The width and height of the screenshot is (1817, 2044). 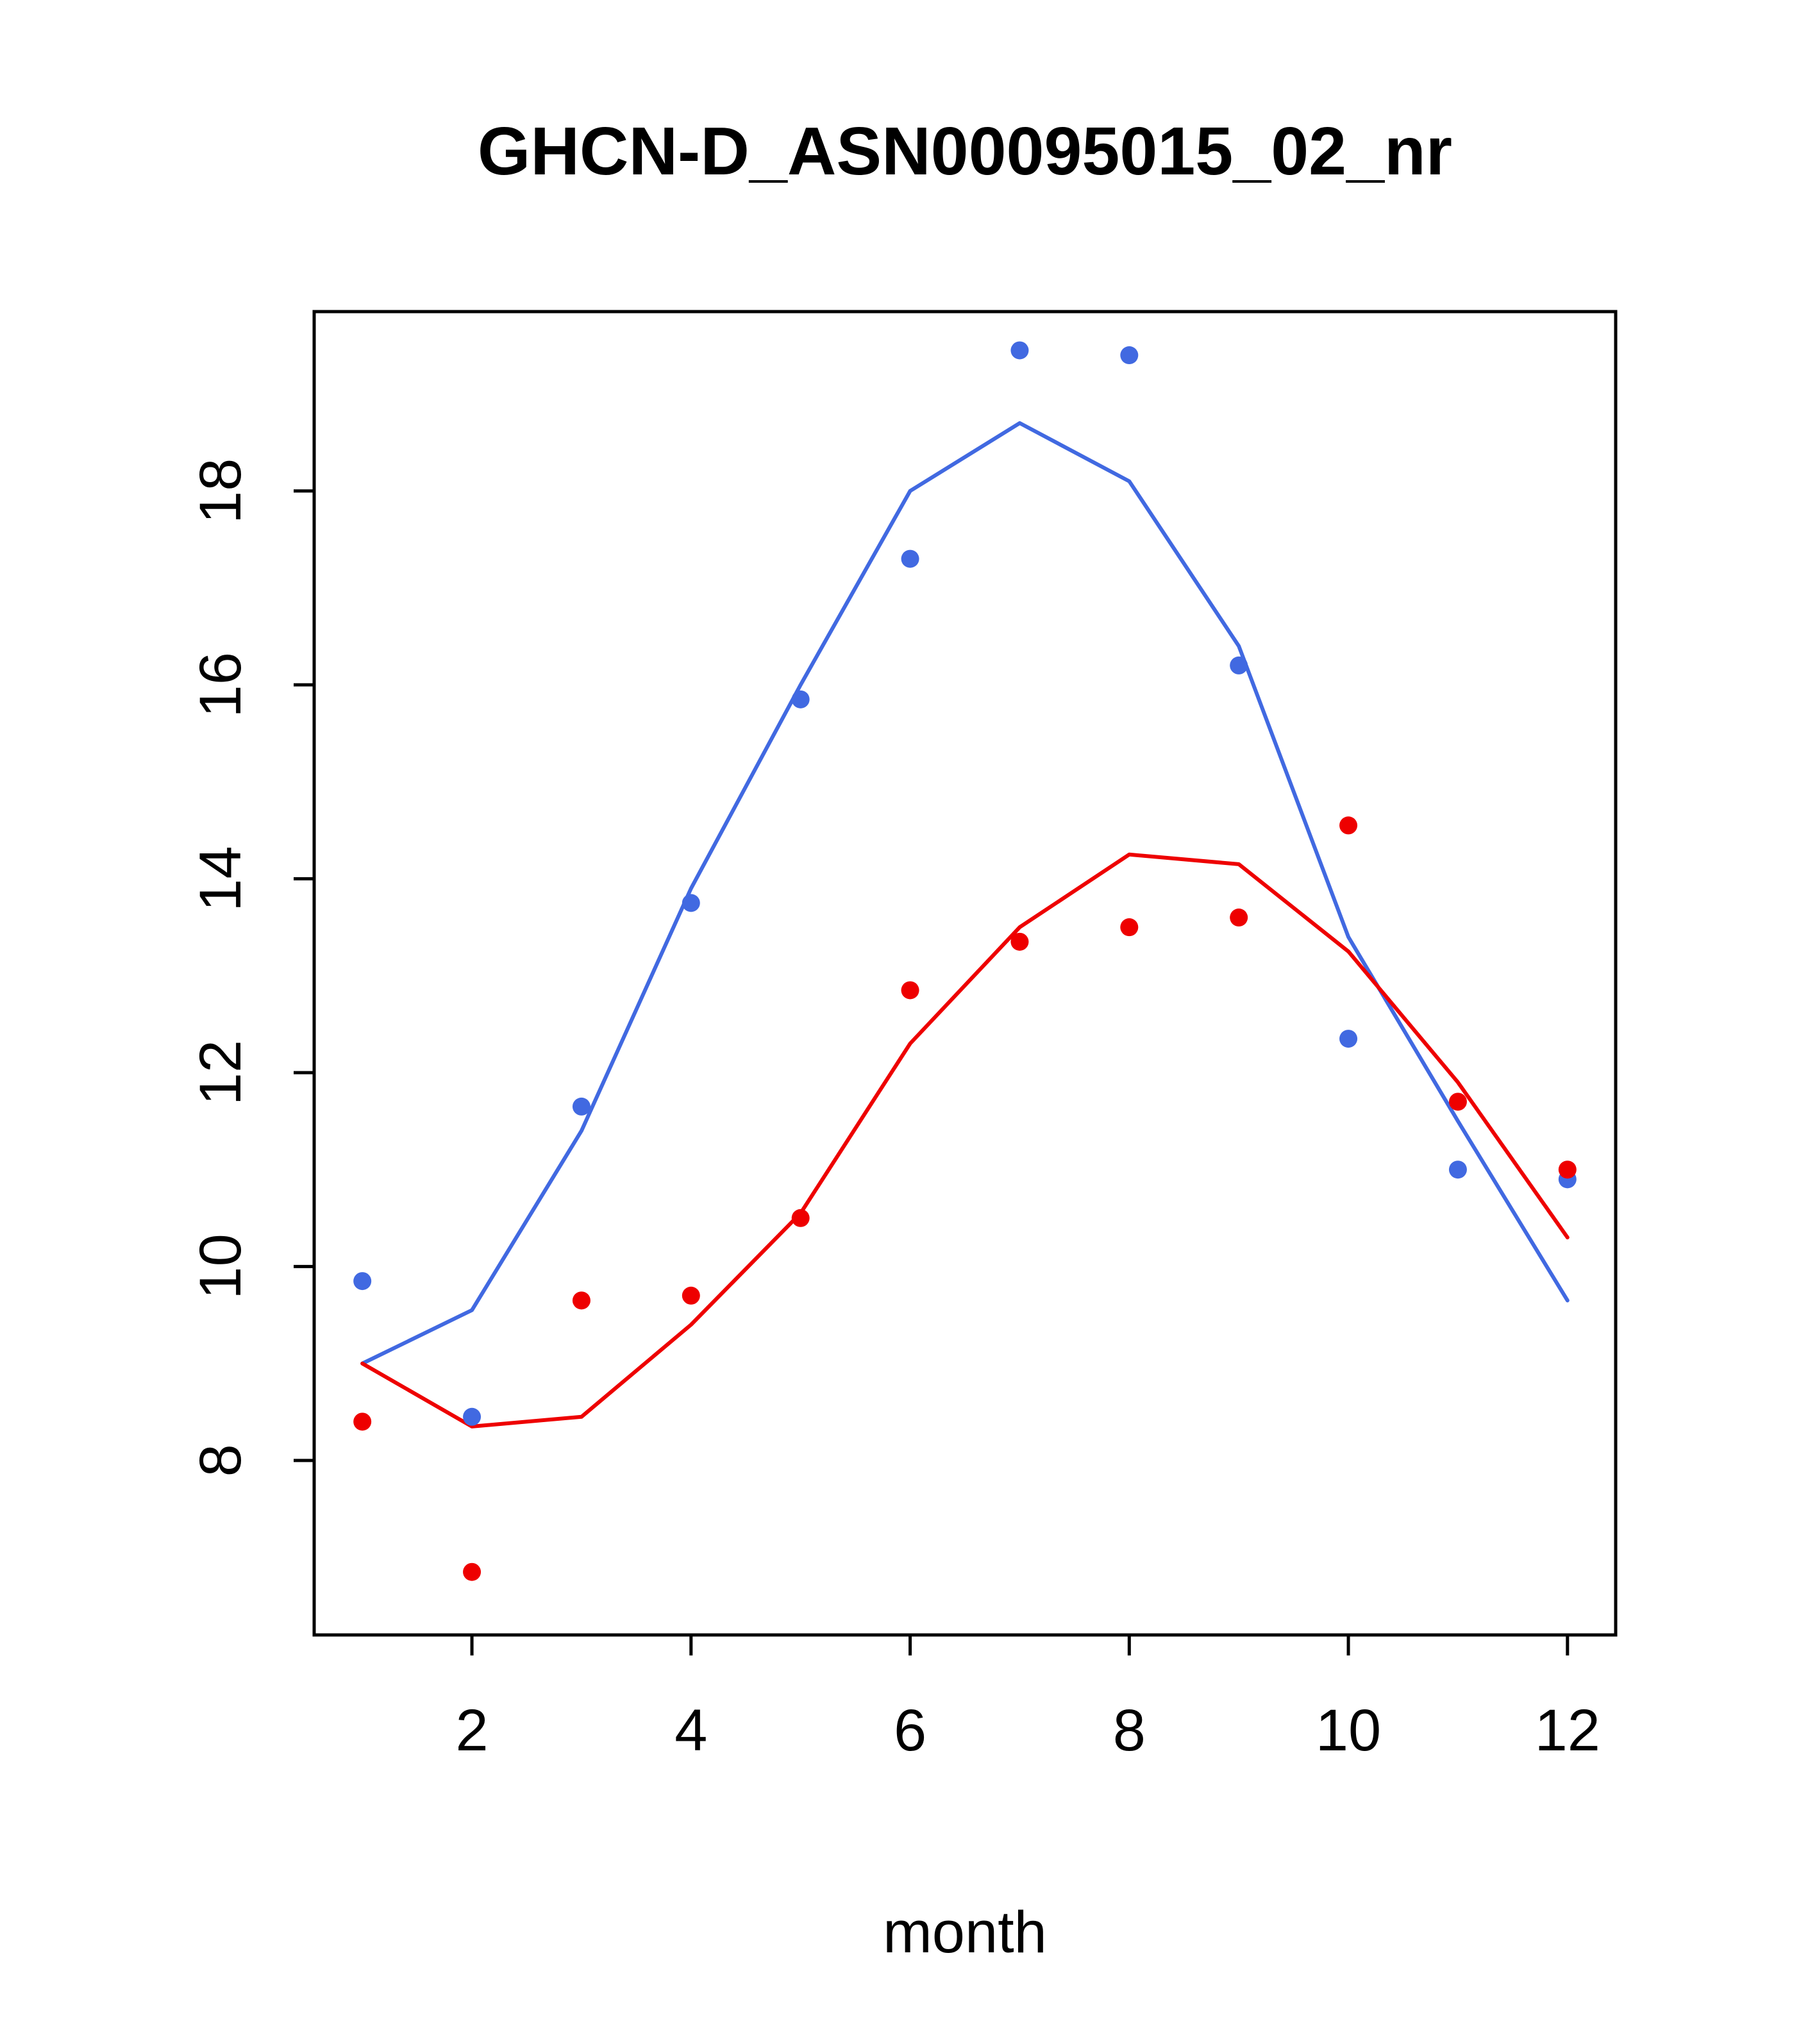 I want to click on x-tick-label: 8, so click(x=1129, y=1731).